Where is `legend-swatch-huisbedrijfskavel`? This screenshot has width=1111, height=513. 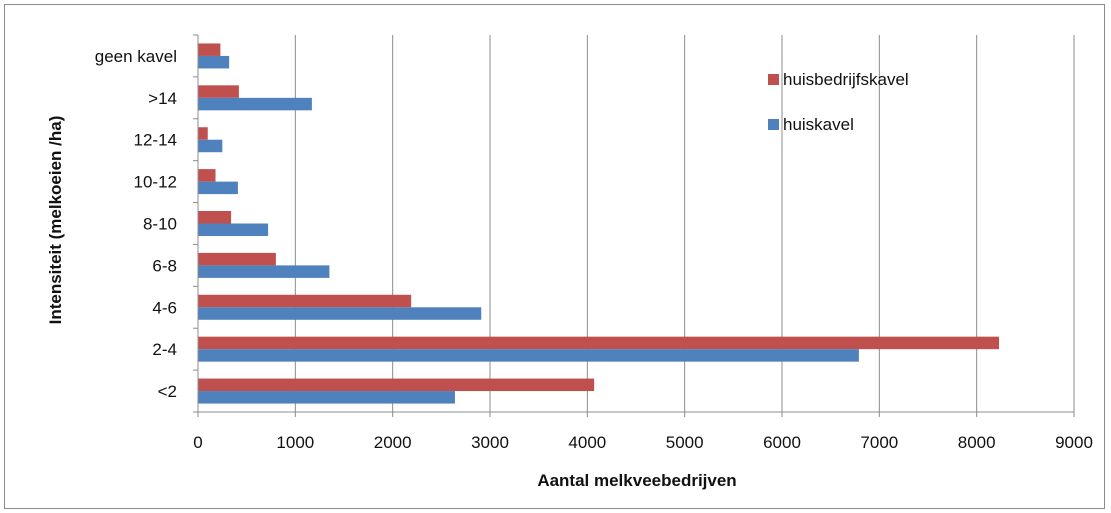
legend-swatch-huisbedrijfskavel is located at coordinates (773, 79).